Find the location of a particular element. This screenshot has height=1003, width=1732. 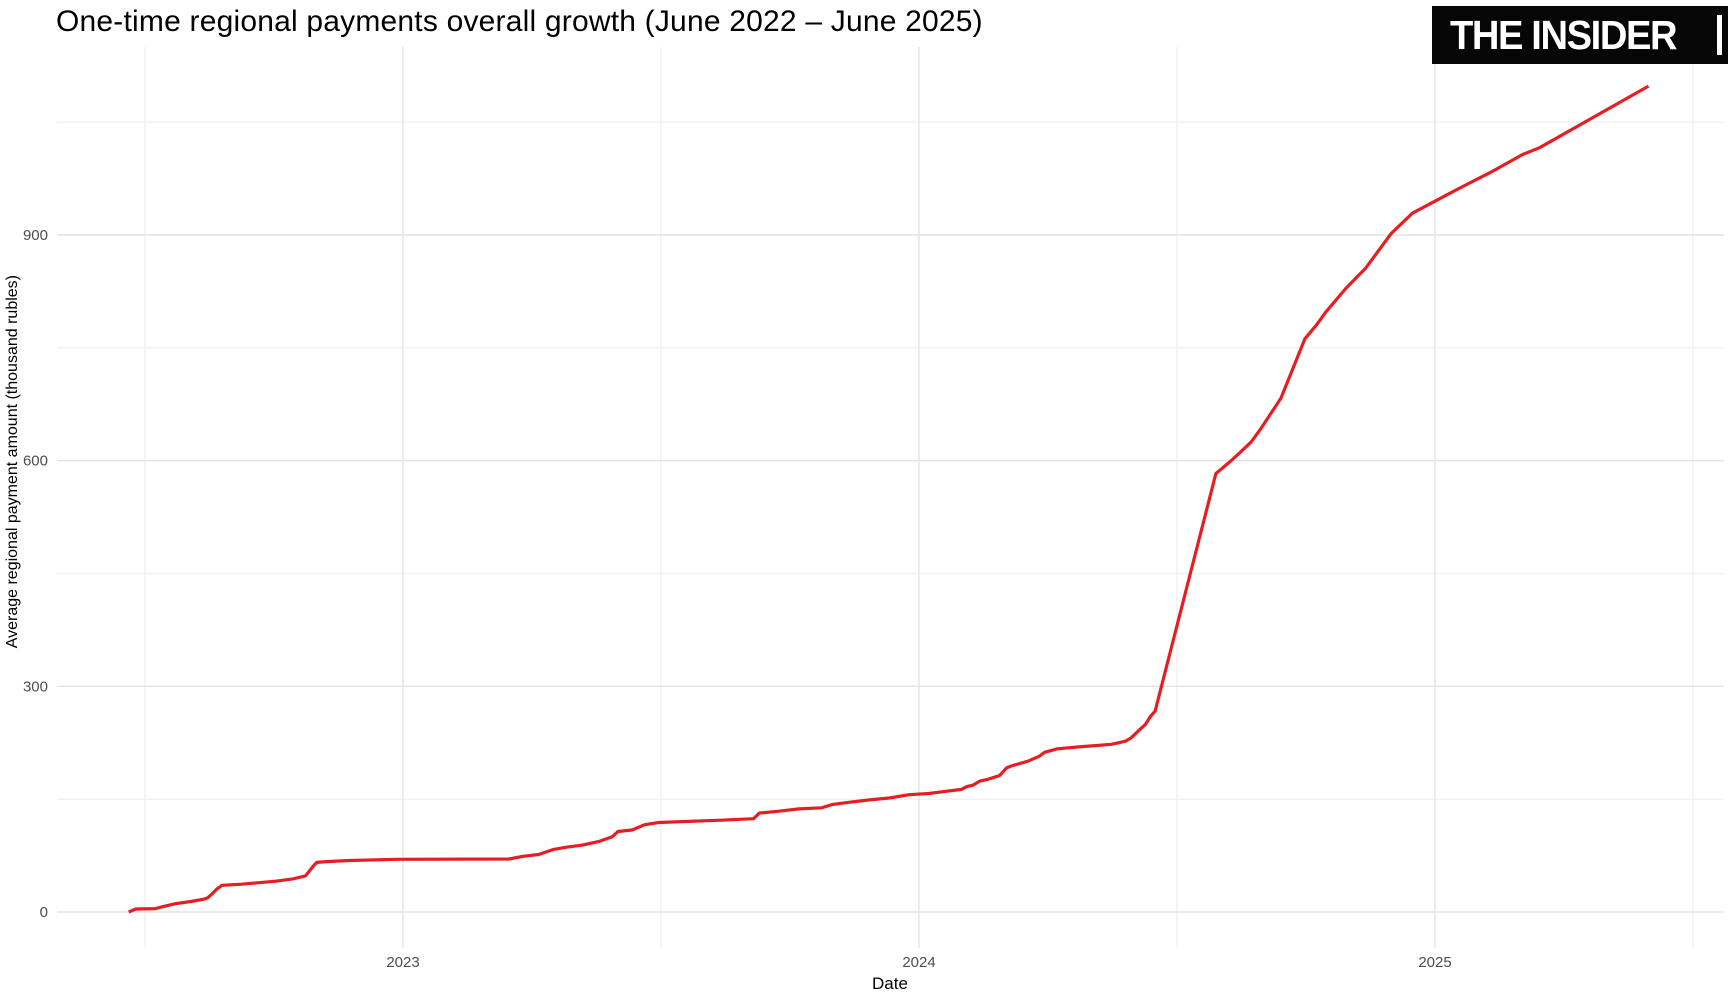

y-tick-label: 0 is located at coordinates (44, 912).